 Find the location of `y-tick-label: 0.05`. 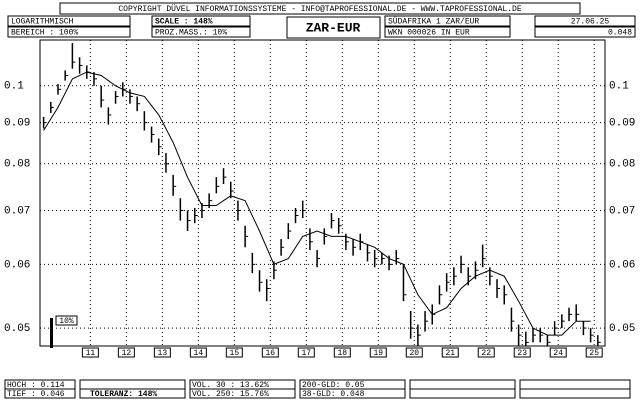

y-tick-label: 0.05 is located at coordinates (17, 329).